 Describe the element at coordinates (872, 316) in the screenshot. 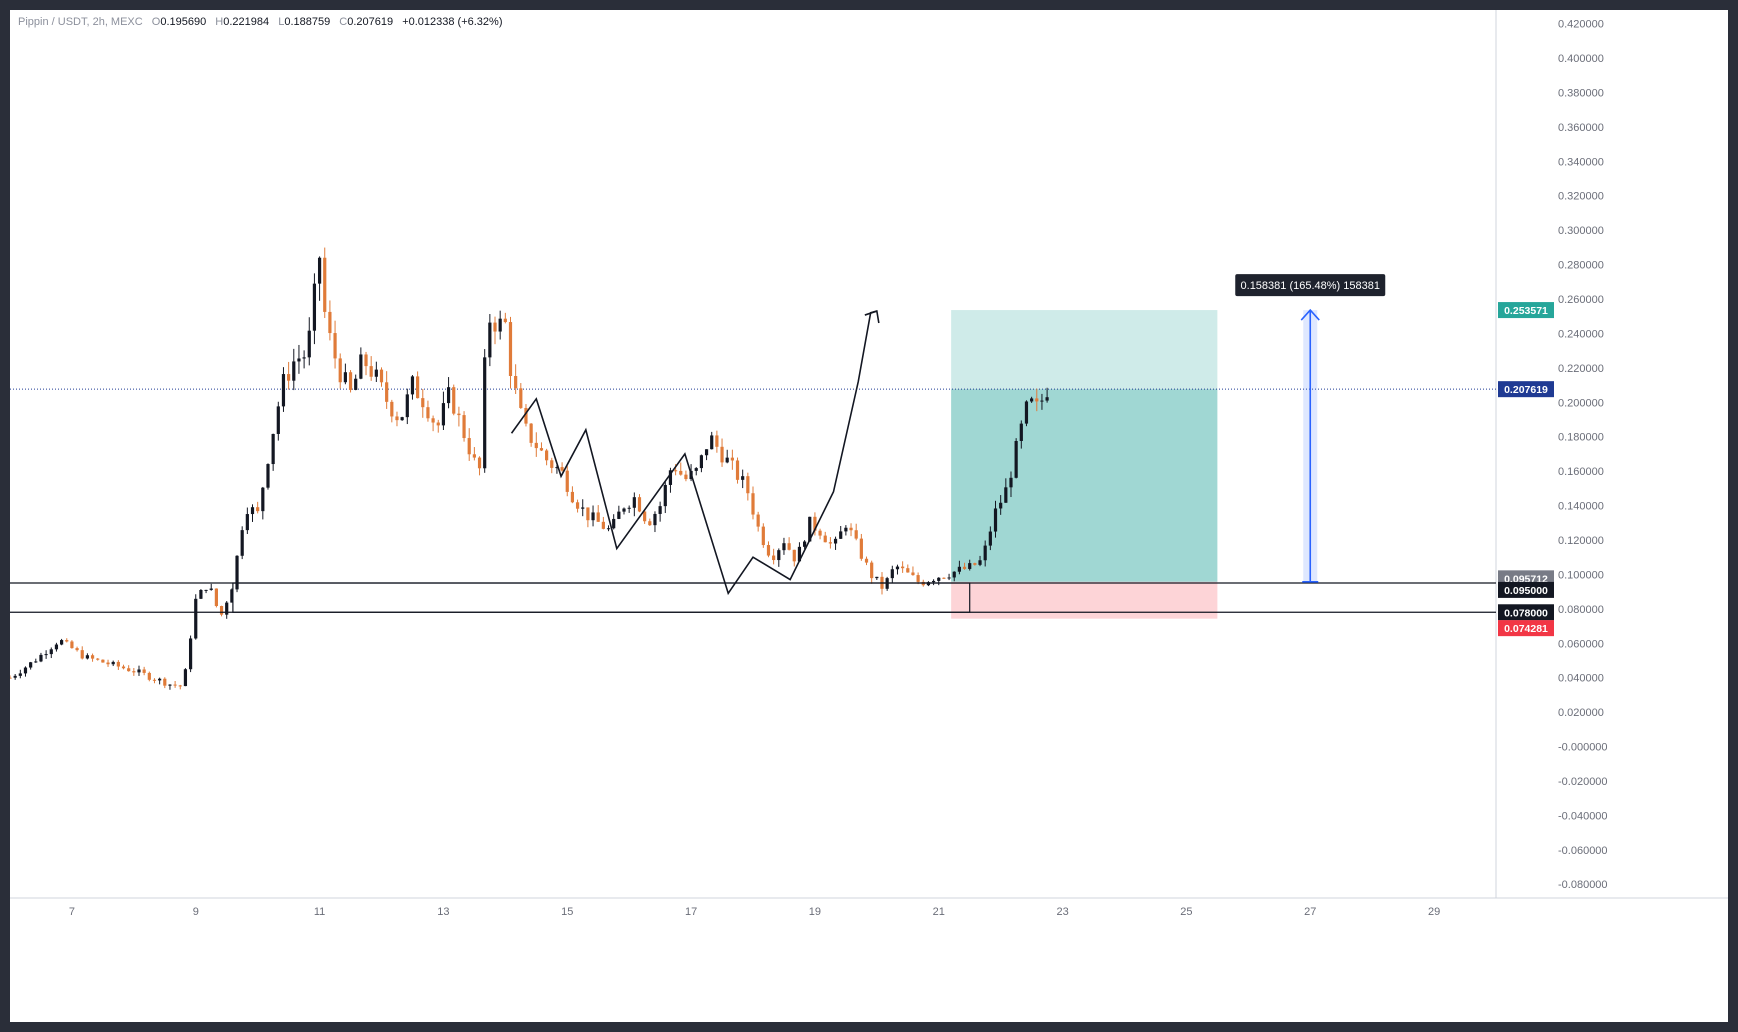

I see `pattern-arrowhead` at that location.